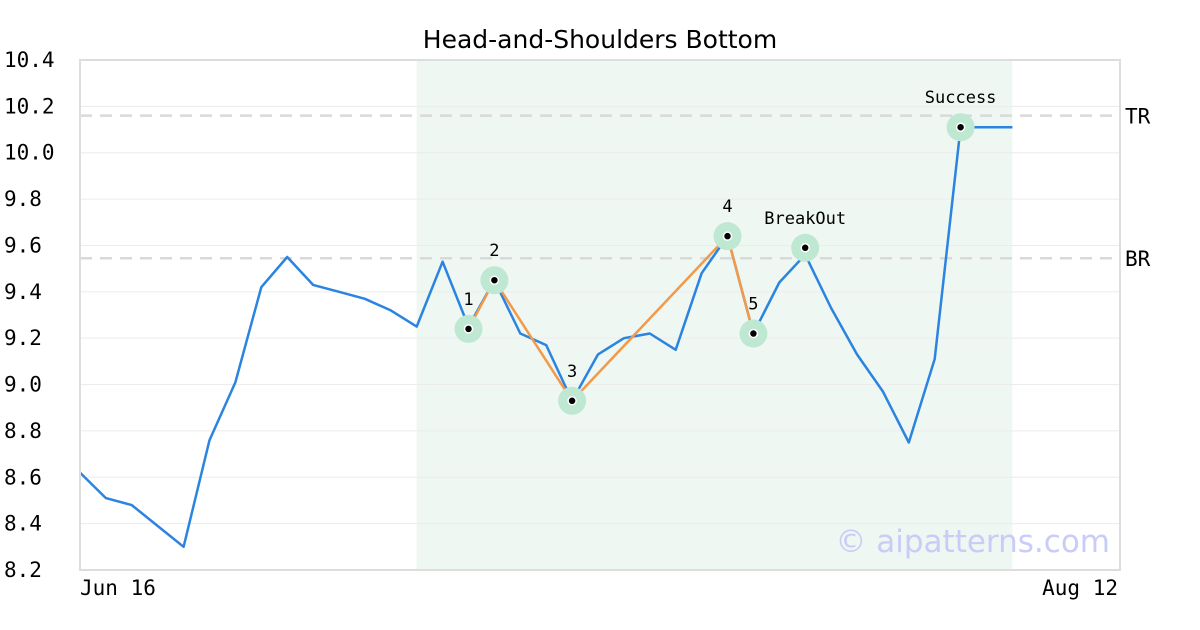 Image resolution: width=1200 pixels, height=630 pixels. What do you see at coordinates (29, 153) in the screenshot?
I see `y-tick-label: 10.0` at bounding box center [29, 153].